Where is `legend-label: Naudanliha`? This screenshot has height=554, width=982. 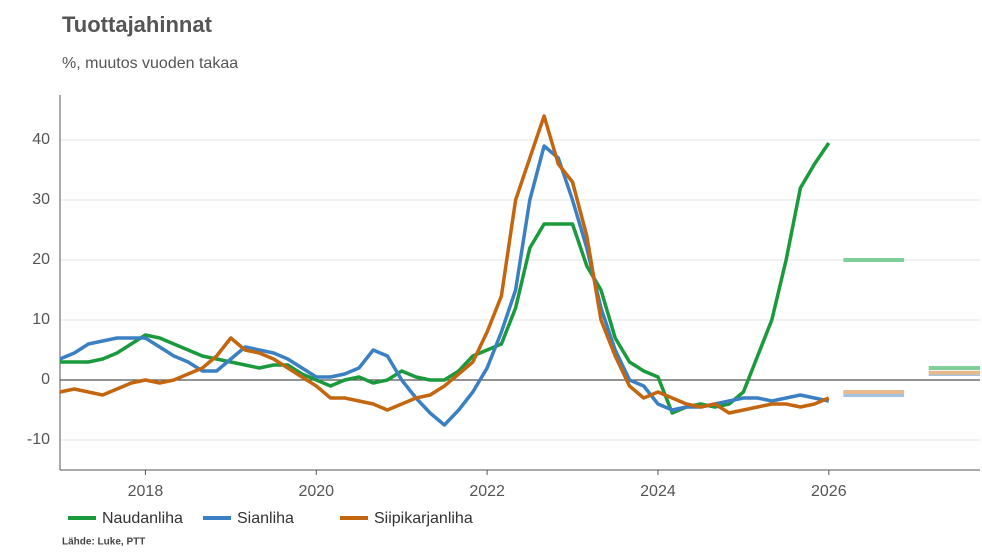
legend-label: Naudanliha is located at coordinates (142, 518).